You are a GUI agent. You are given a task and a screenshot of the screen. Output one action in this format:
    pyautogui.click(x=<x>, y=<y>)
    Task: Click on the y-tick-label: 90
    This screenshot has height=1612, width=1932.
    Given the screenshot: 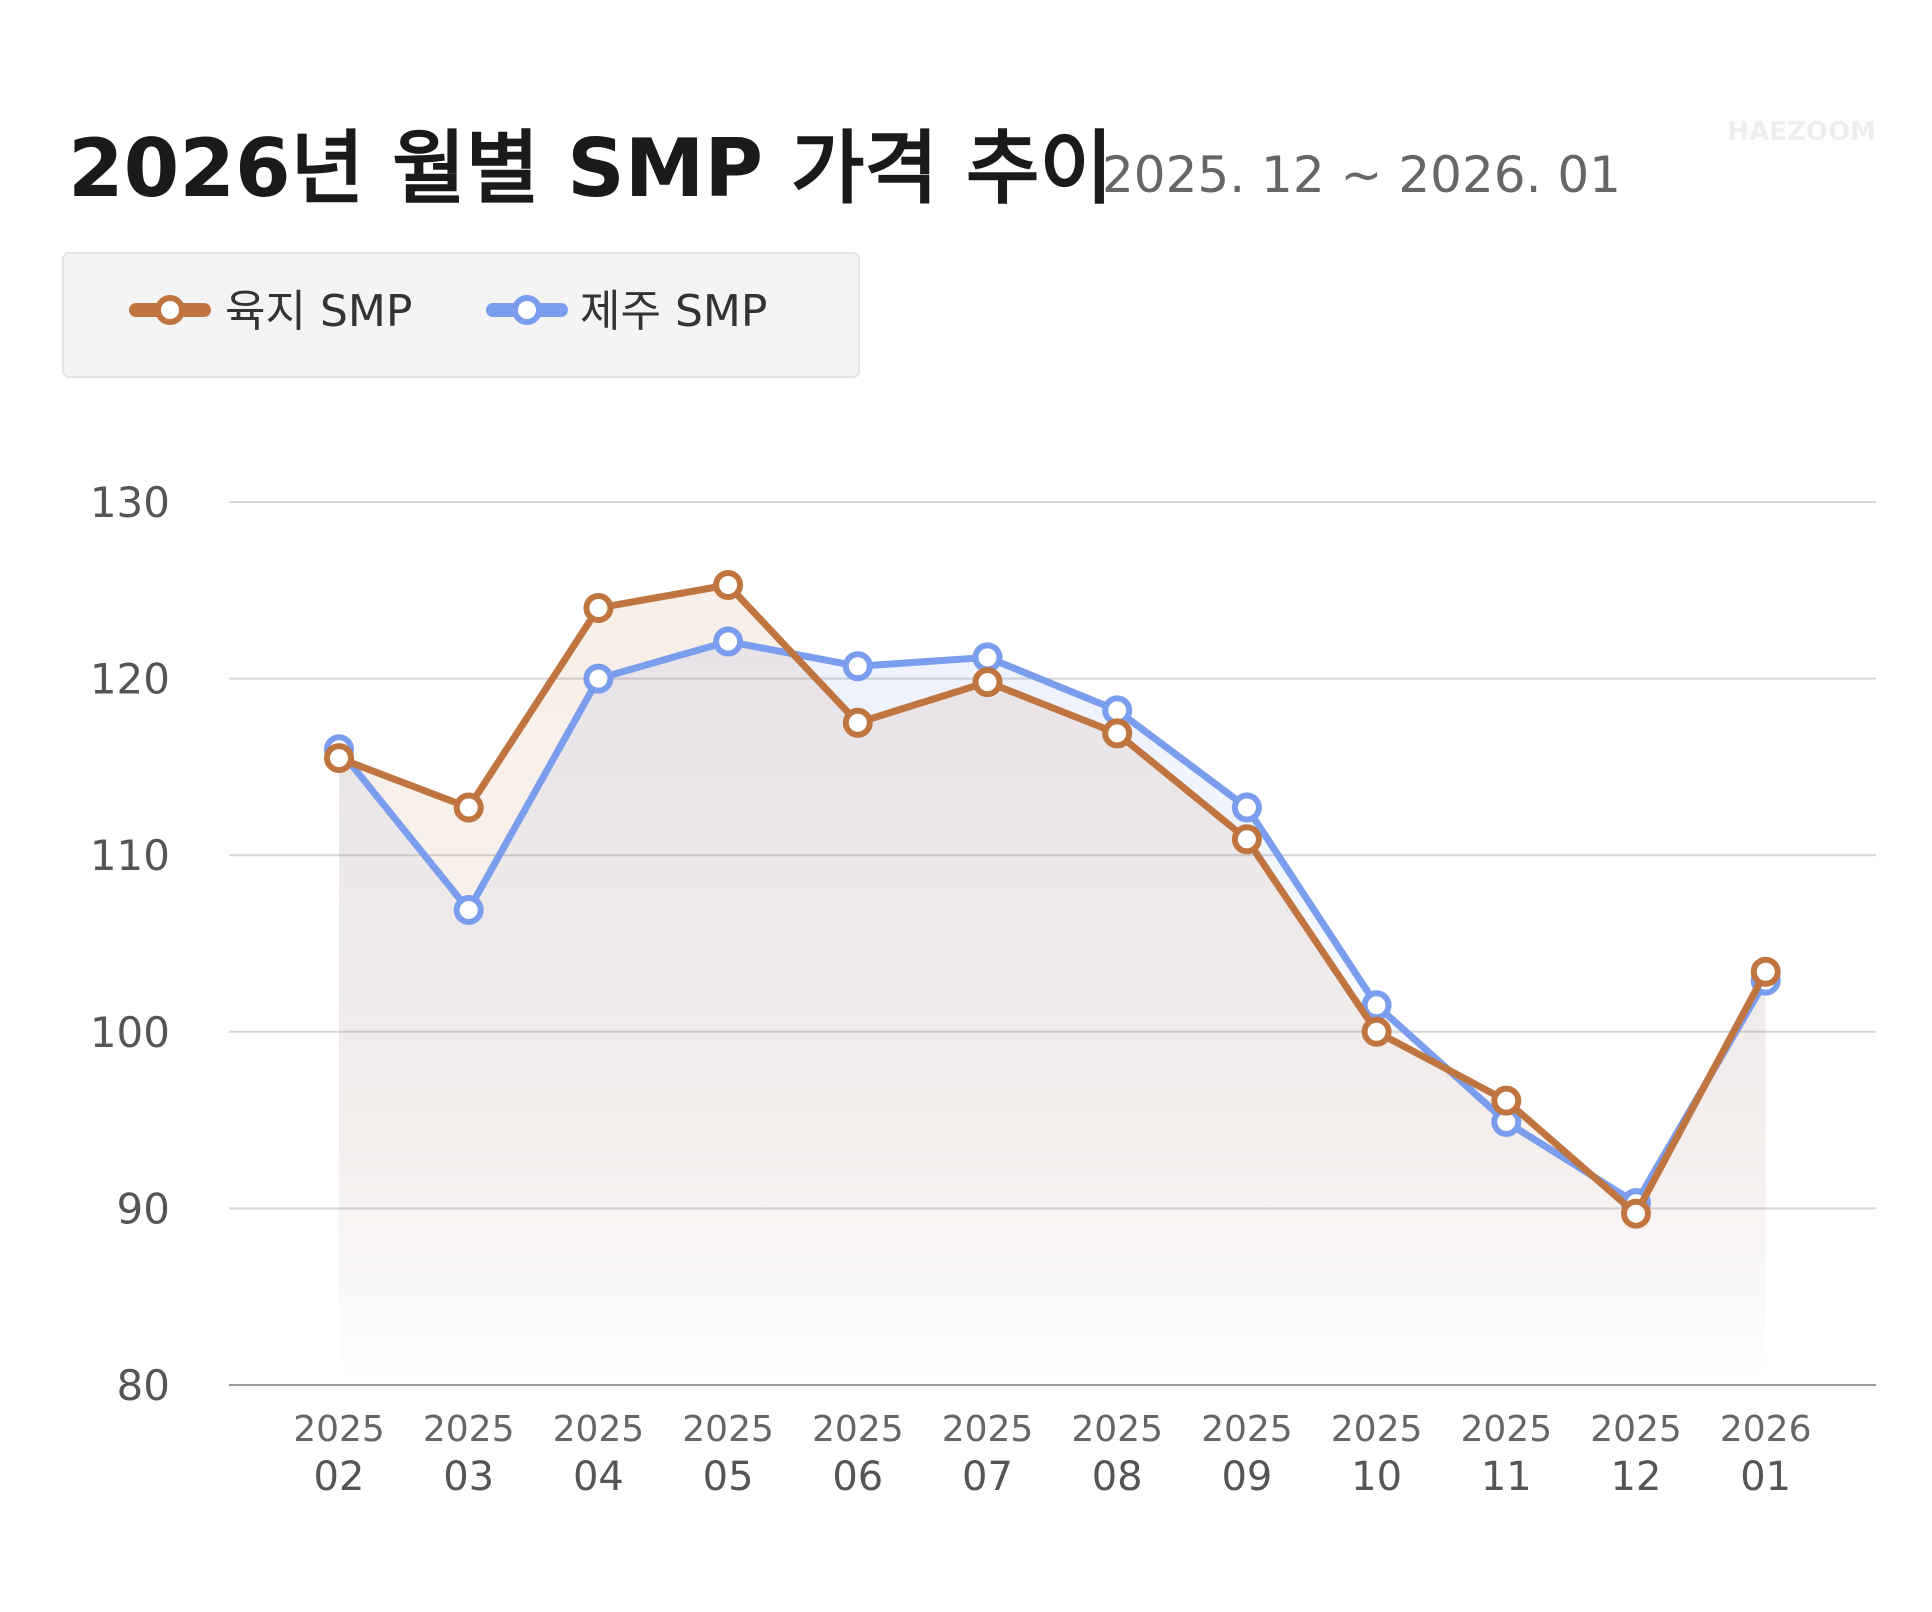 What is the action you would take?
    pyautogui.click(x=143, y=1208)
    